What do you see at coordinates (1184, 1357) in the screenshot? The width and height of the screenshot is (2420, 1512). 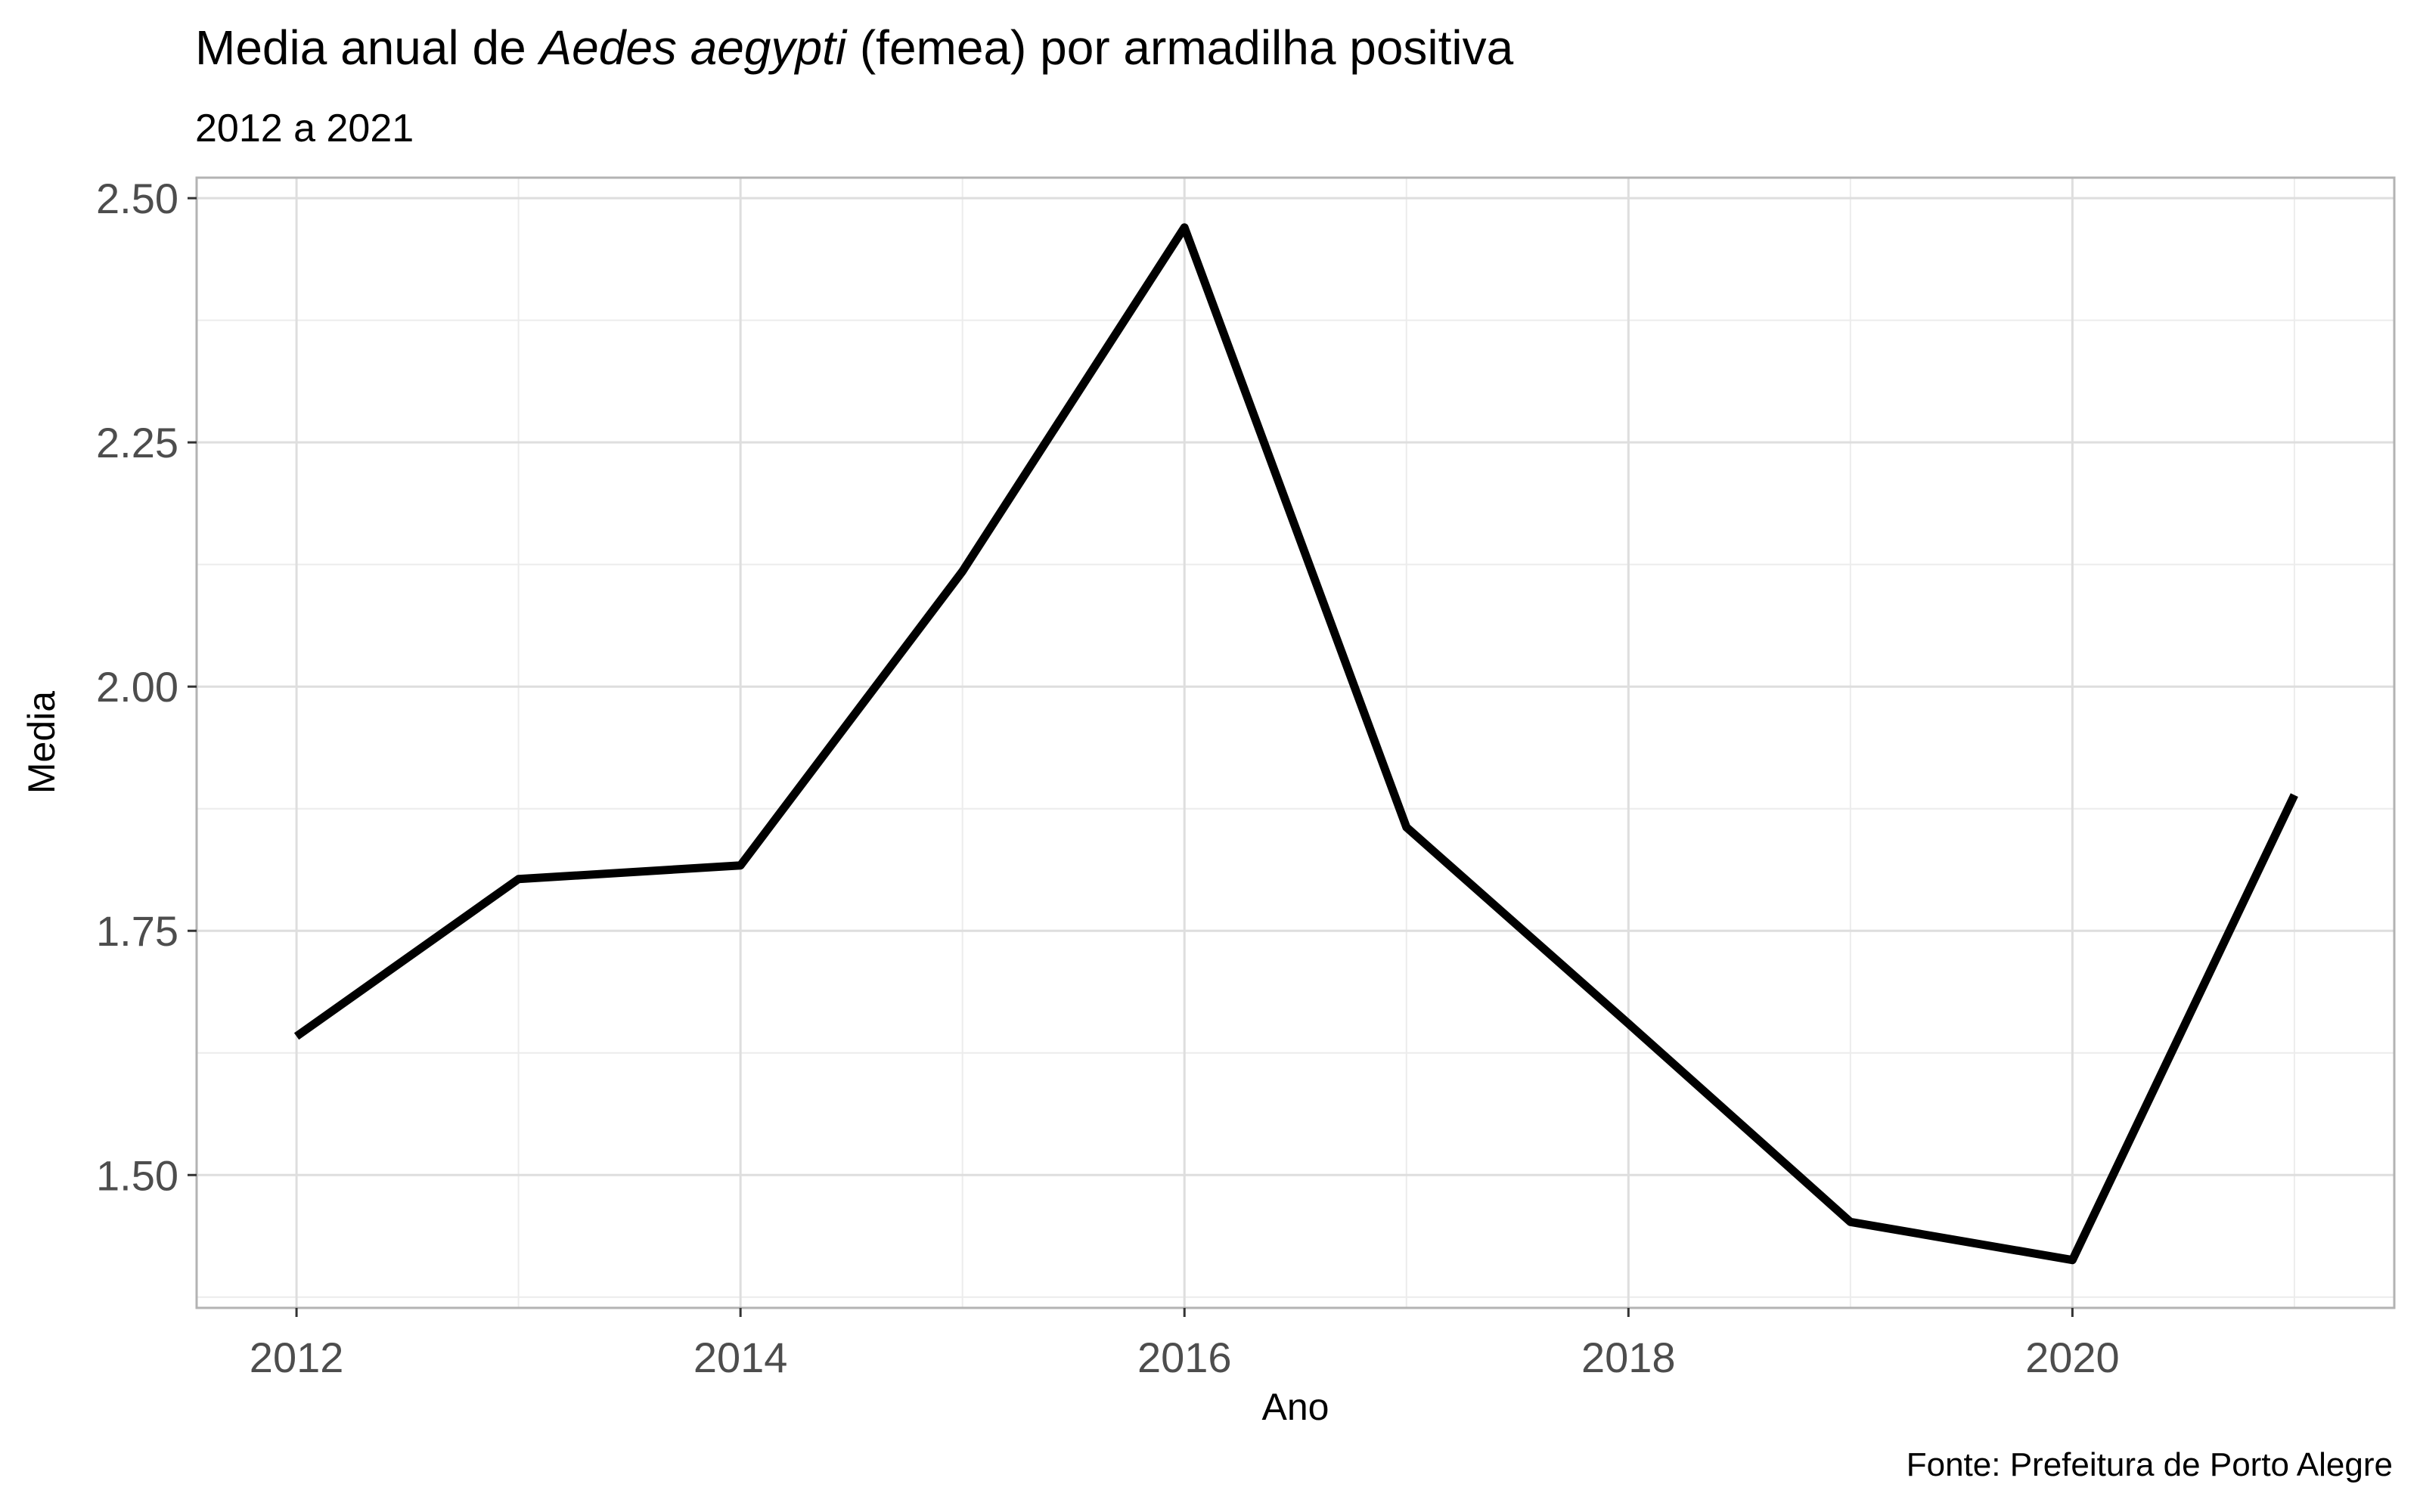 I see `x-tick-label: 2016` at bounding box center [1184, 1357].